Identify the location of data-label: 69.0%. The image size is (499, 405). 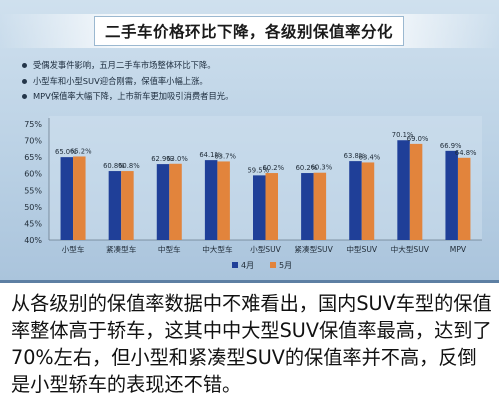
(418, 139).